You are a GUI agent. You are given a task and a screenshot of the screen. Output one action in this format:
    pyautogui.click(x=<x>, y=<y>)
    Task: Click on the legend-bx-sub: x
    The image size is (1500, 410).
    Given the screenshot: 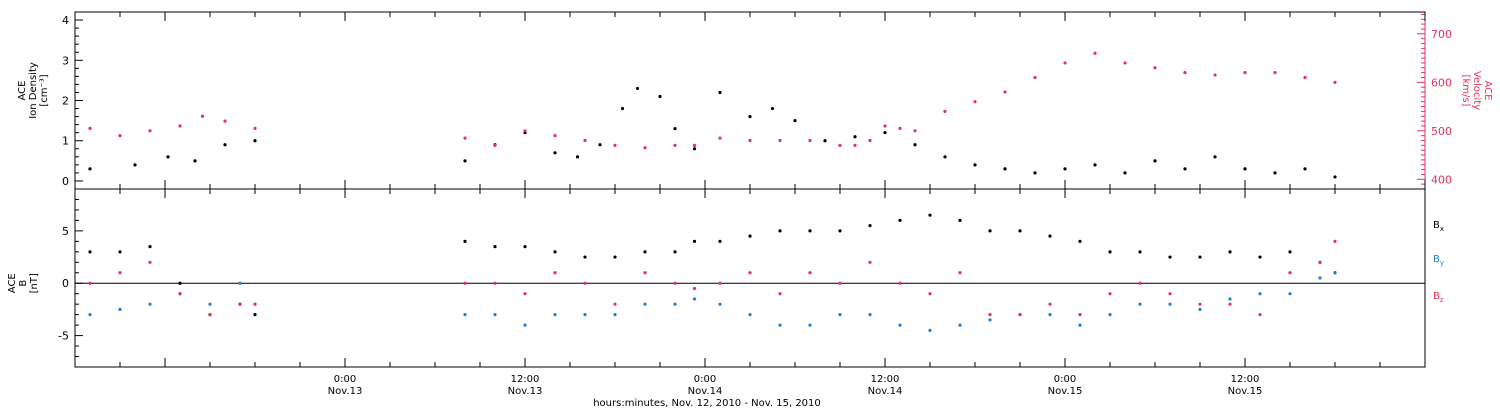 What is the action you would take?
    pyautogui.click(x=1442, y=229)
    